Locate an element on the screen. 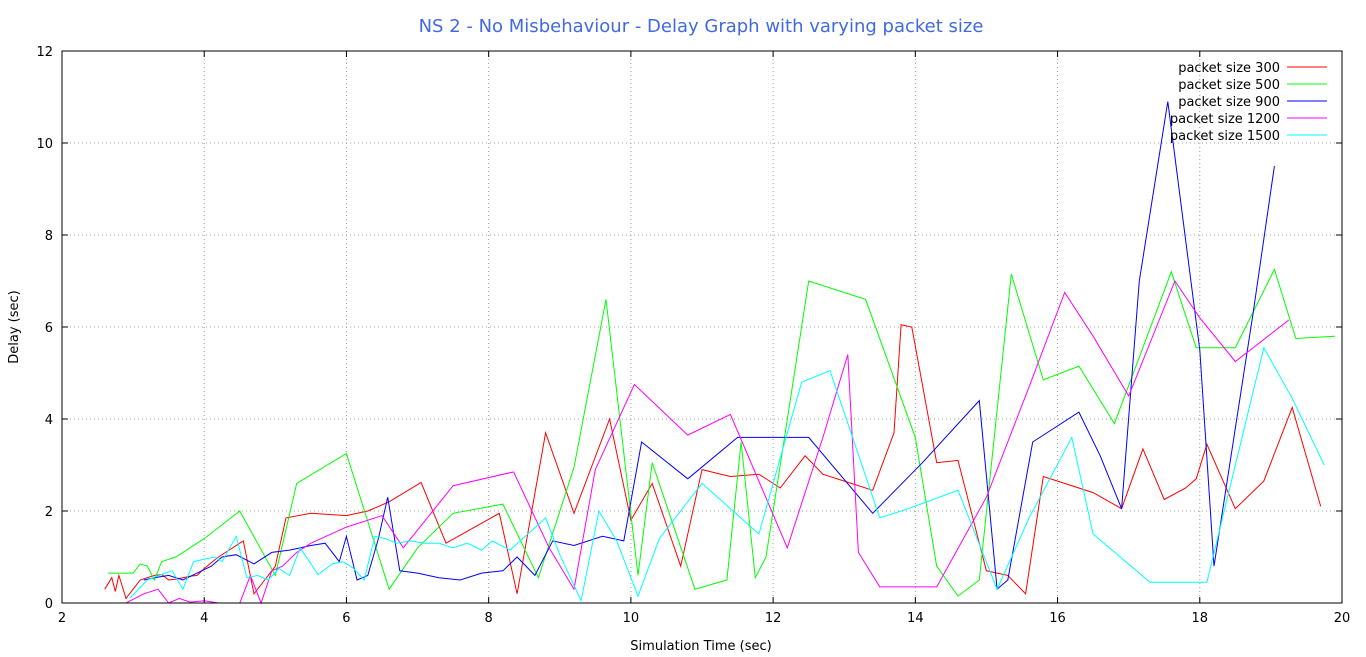 The width and height of the screenshot is (1366, 657). y-tick-label: 10 is located at coordinates (44, 144).